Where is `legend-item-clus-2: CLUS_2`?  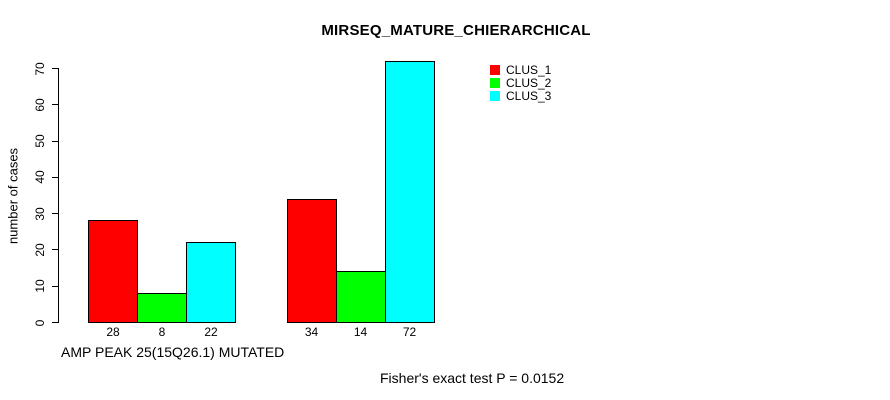 legend-item-clus-2: CLUS_2 is located at coordinates (521, 83).